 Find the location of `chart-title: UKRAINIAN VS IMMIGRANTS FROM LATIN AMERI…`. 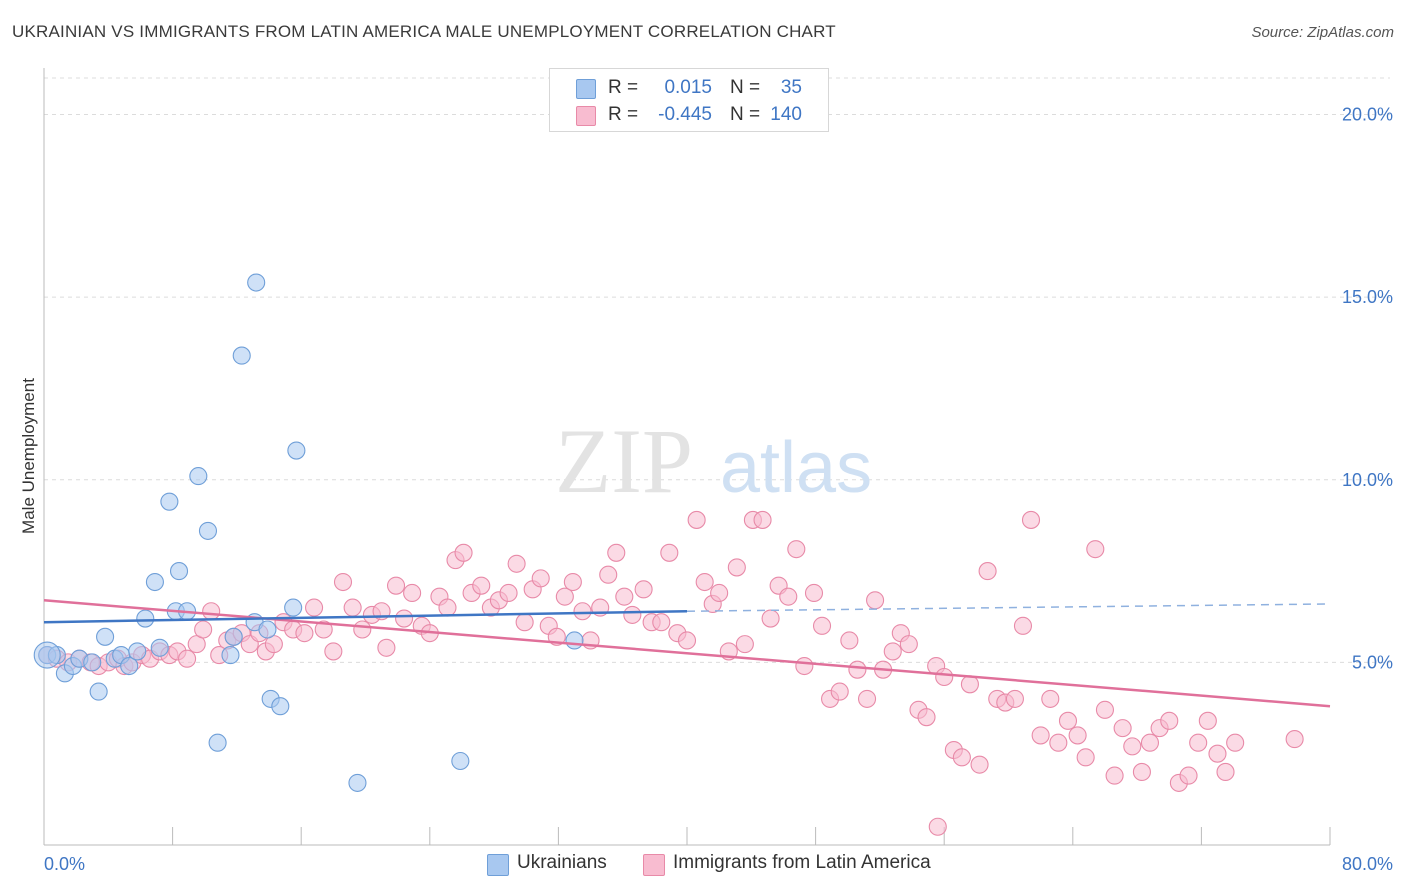

chart-title: UKRAINIAN VS IMMIGRANTS FROM LATIN AMERI… is located at coordinates (424, 31).